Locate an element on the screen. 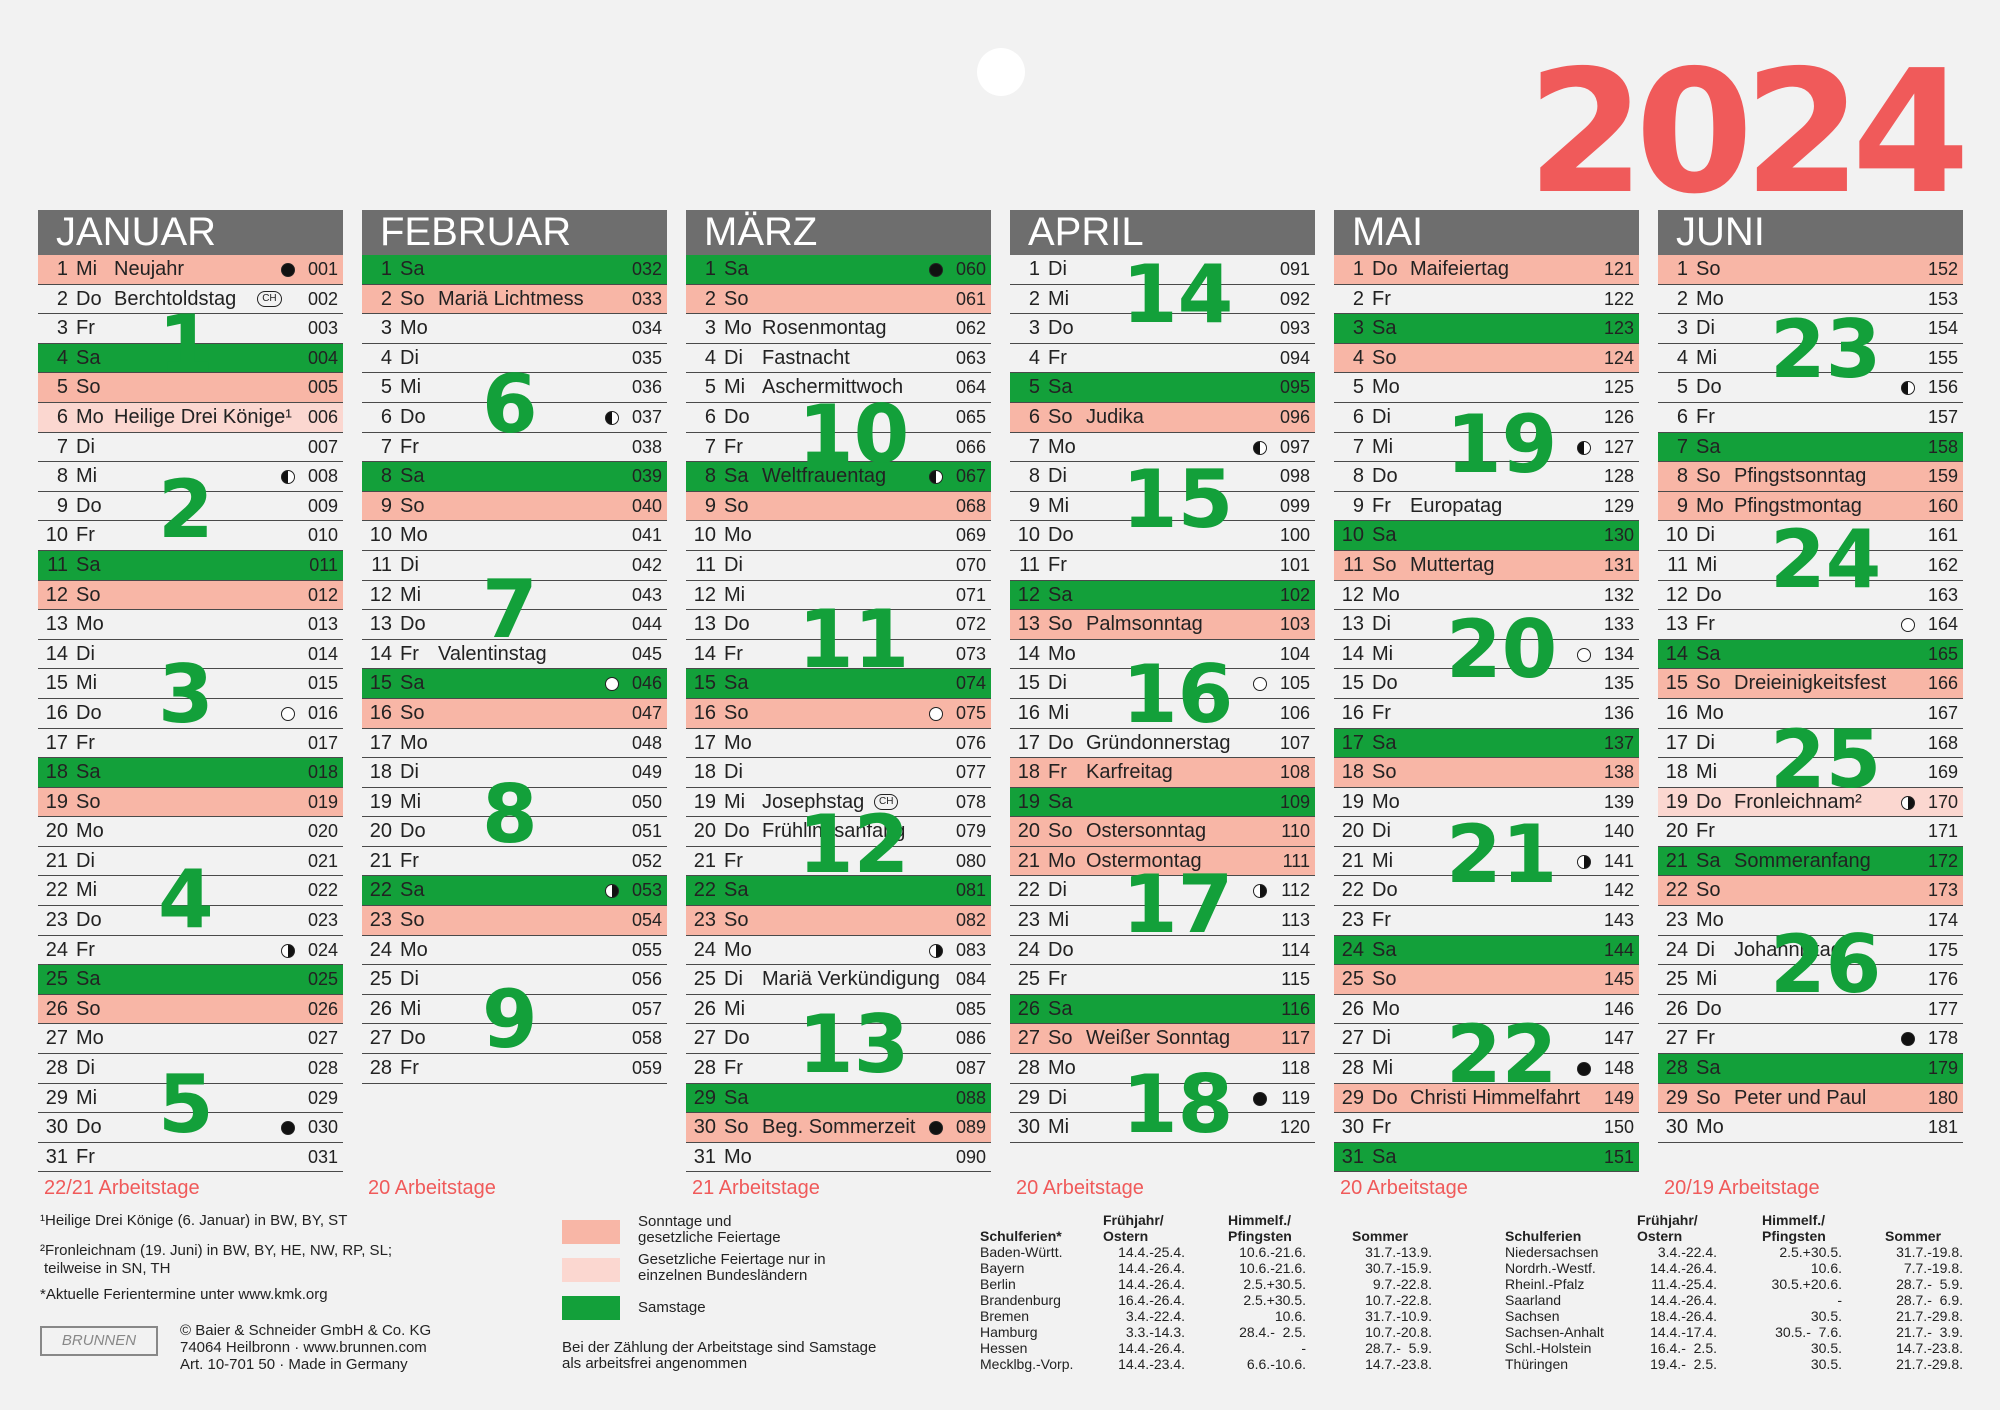 The image size is (2000, 1410). day-of-year: 010 is located at coordinates (322, 535).